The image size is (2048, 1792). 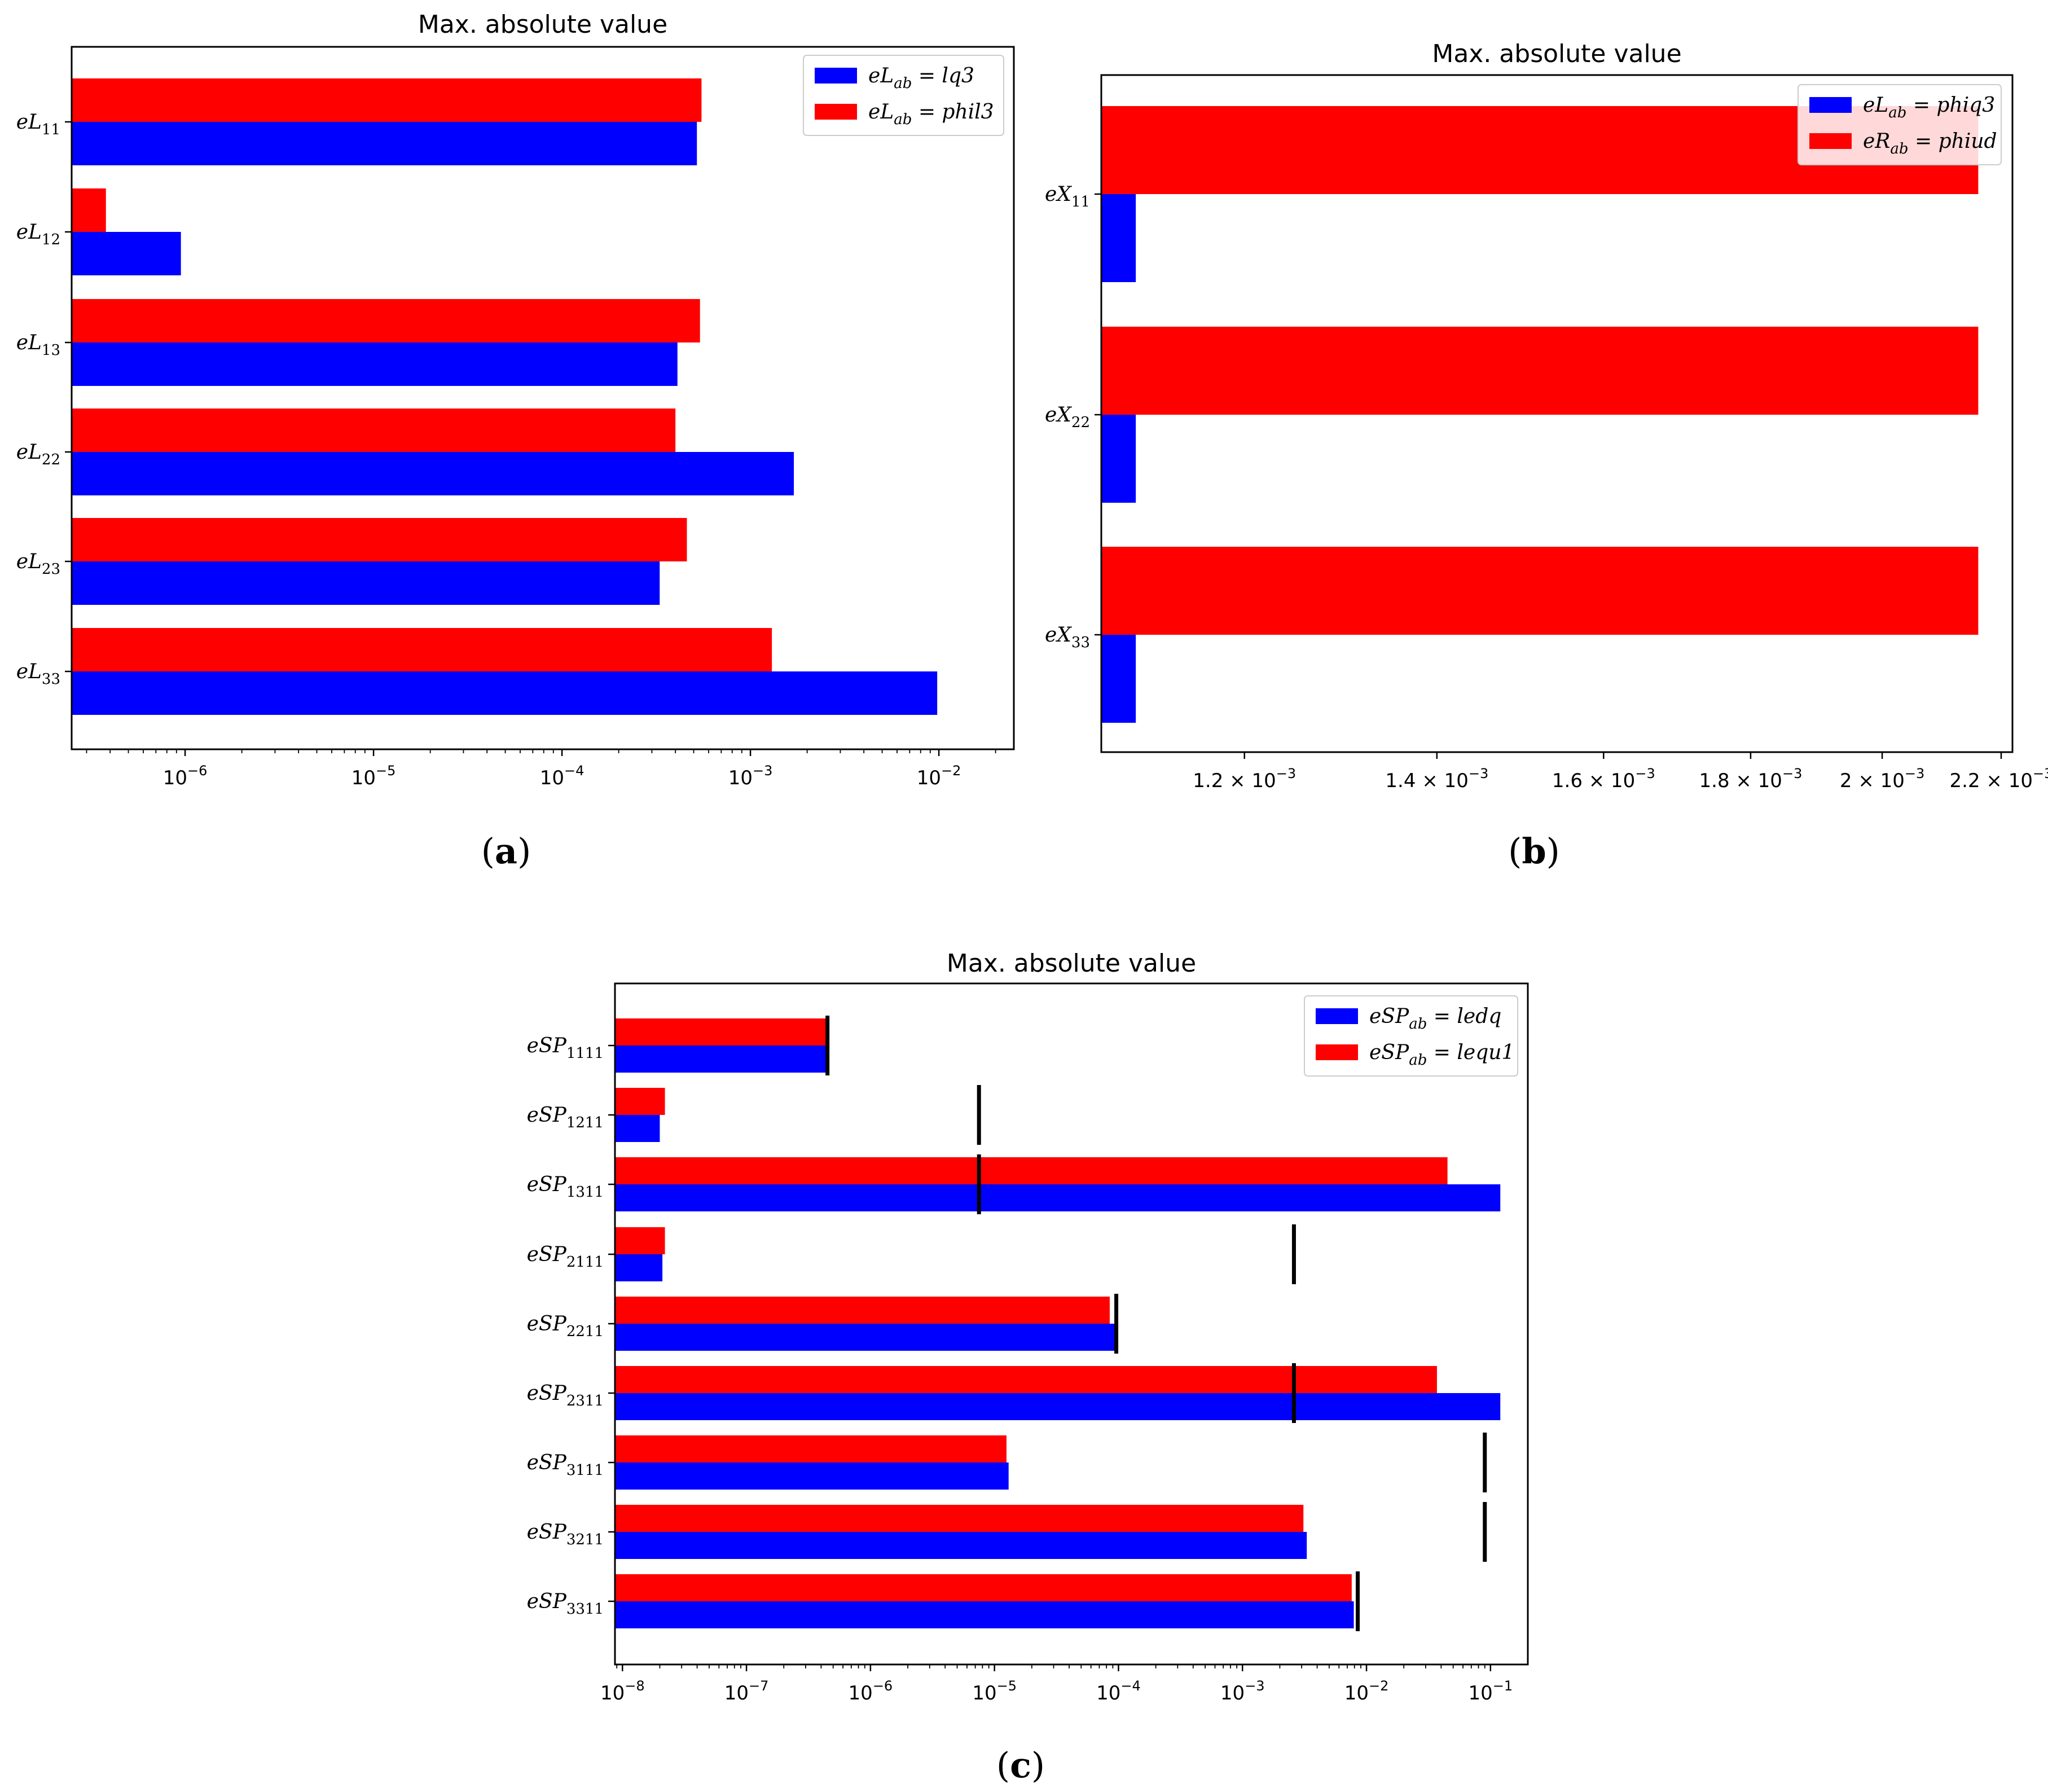 What do you see at coordinates (1556, 53) in the screenshot?
I see `chart-title-b: Max. absolute value` at bounding box center [1556, 53].